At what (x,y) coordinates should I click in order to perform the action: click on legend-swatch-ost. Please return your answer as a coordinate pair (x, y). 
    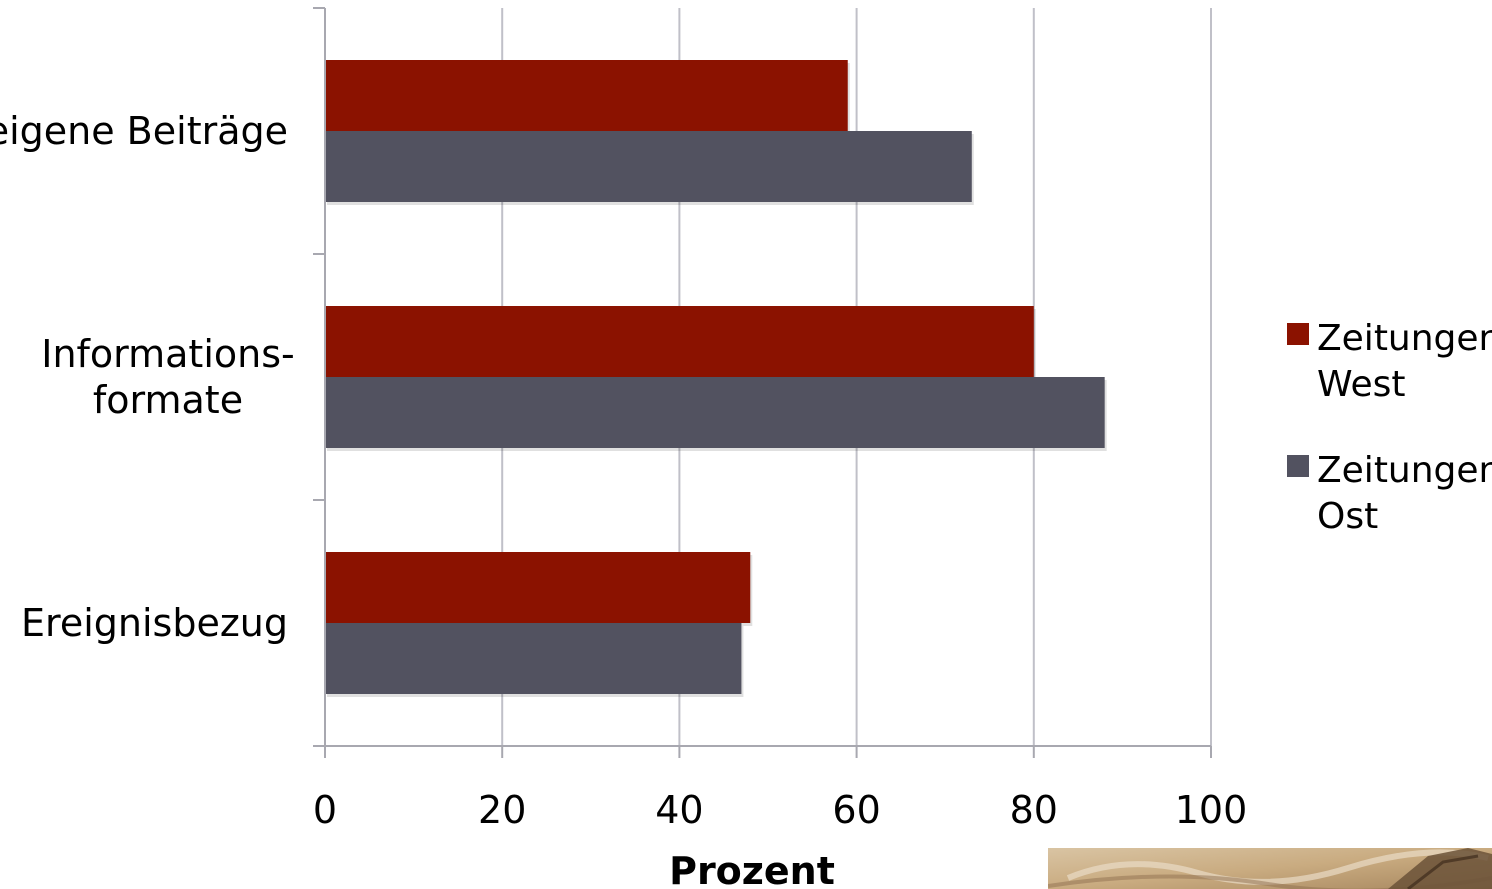
    Looking at the image, I should click on (1298, 466).